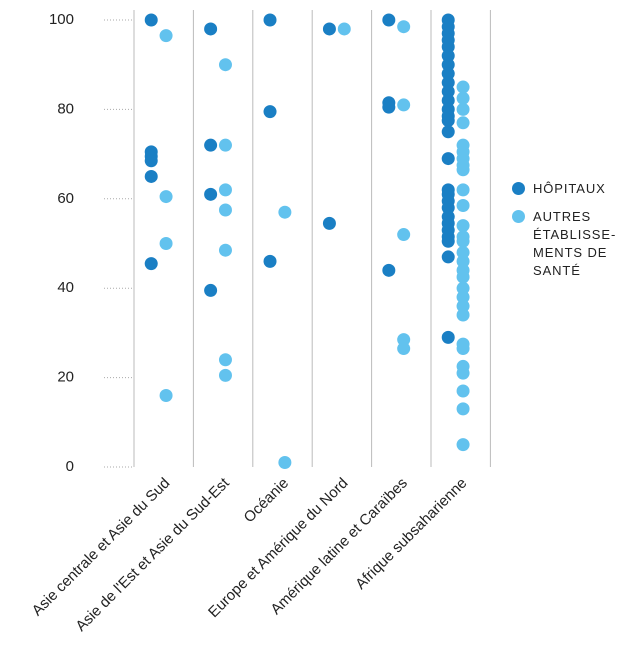  I want to click on legend-item: AUTRES ÉTABLISSE-MENTS DE SANTÉ, so click(564, 244).